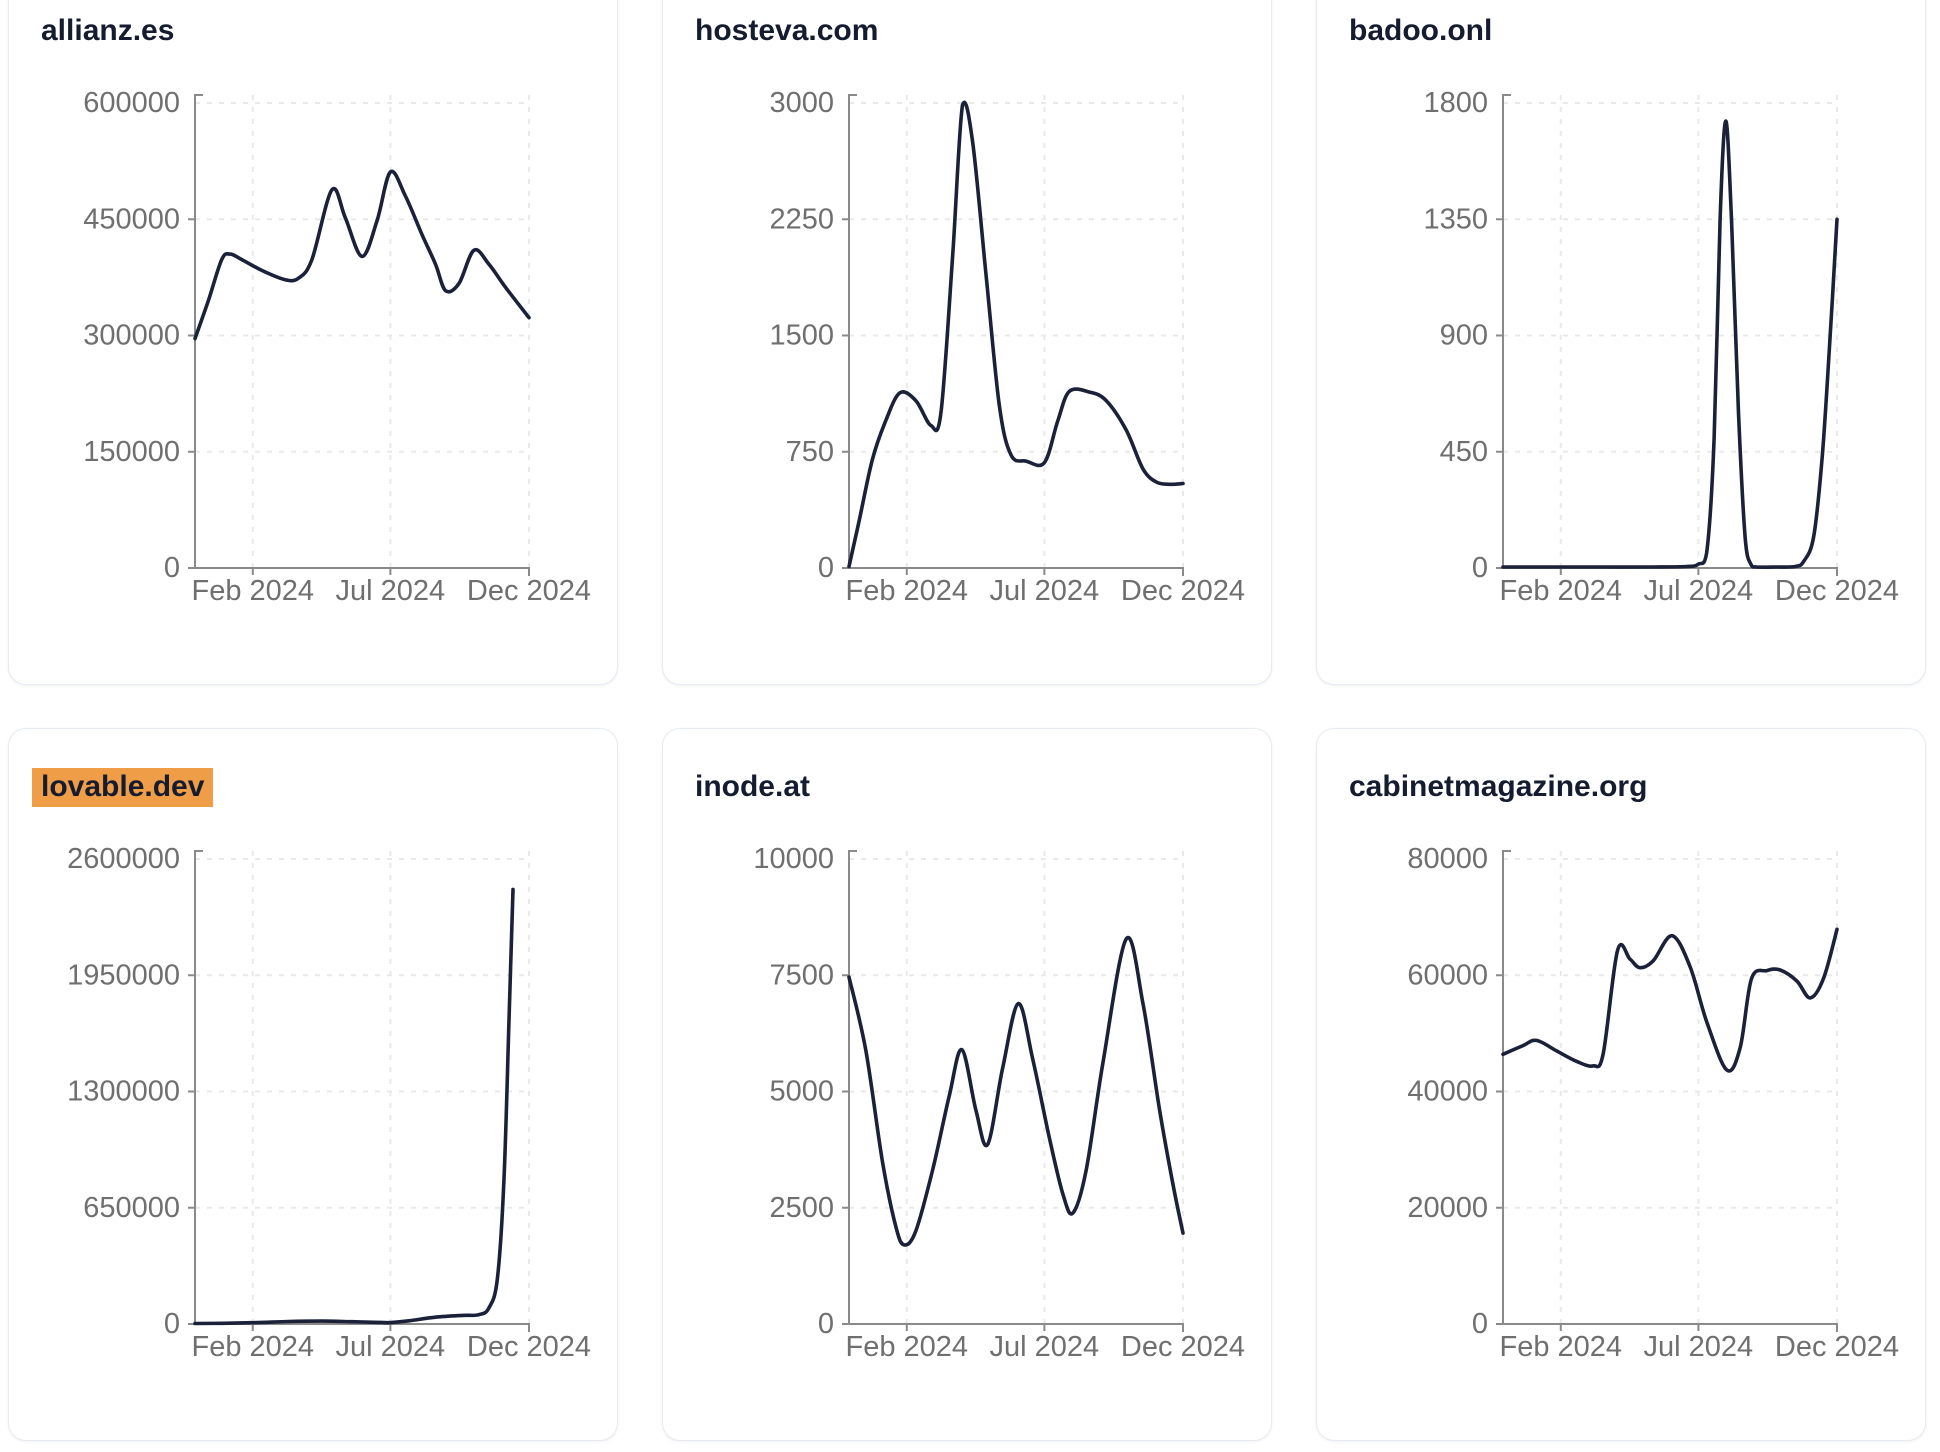  Describe the element at coordinates (1455, 219) in the screenshot. I see `svg-text: 1350` at that location.